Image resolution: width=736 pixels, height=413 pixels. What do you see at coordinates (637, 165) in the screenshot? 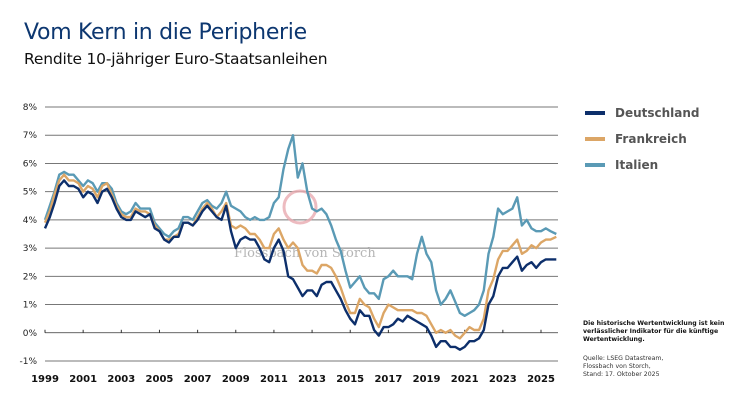
I see `legend-label: Italien` at bounding box center [637, 165].